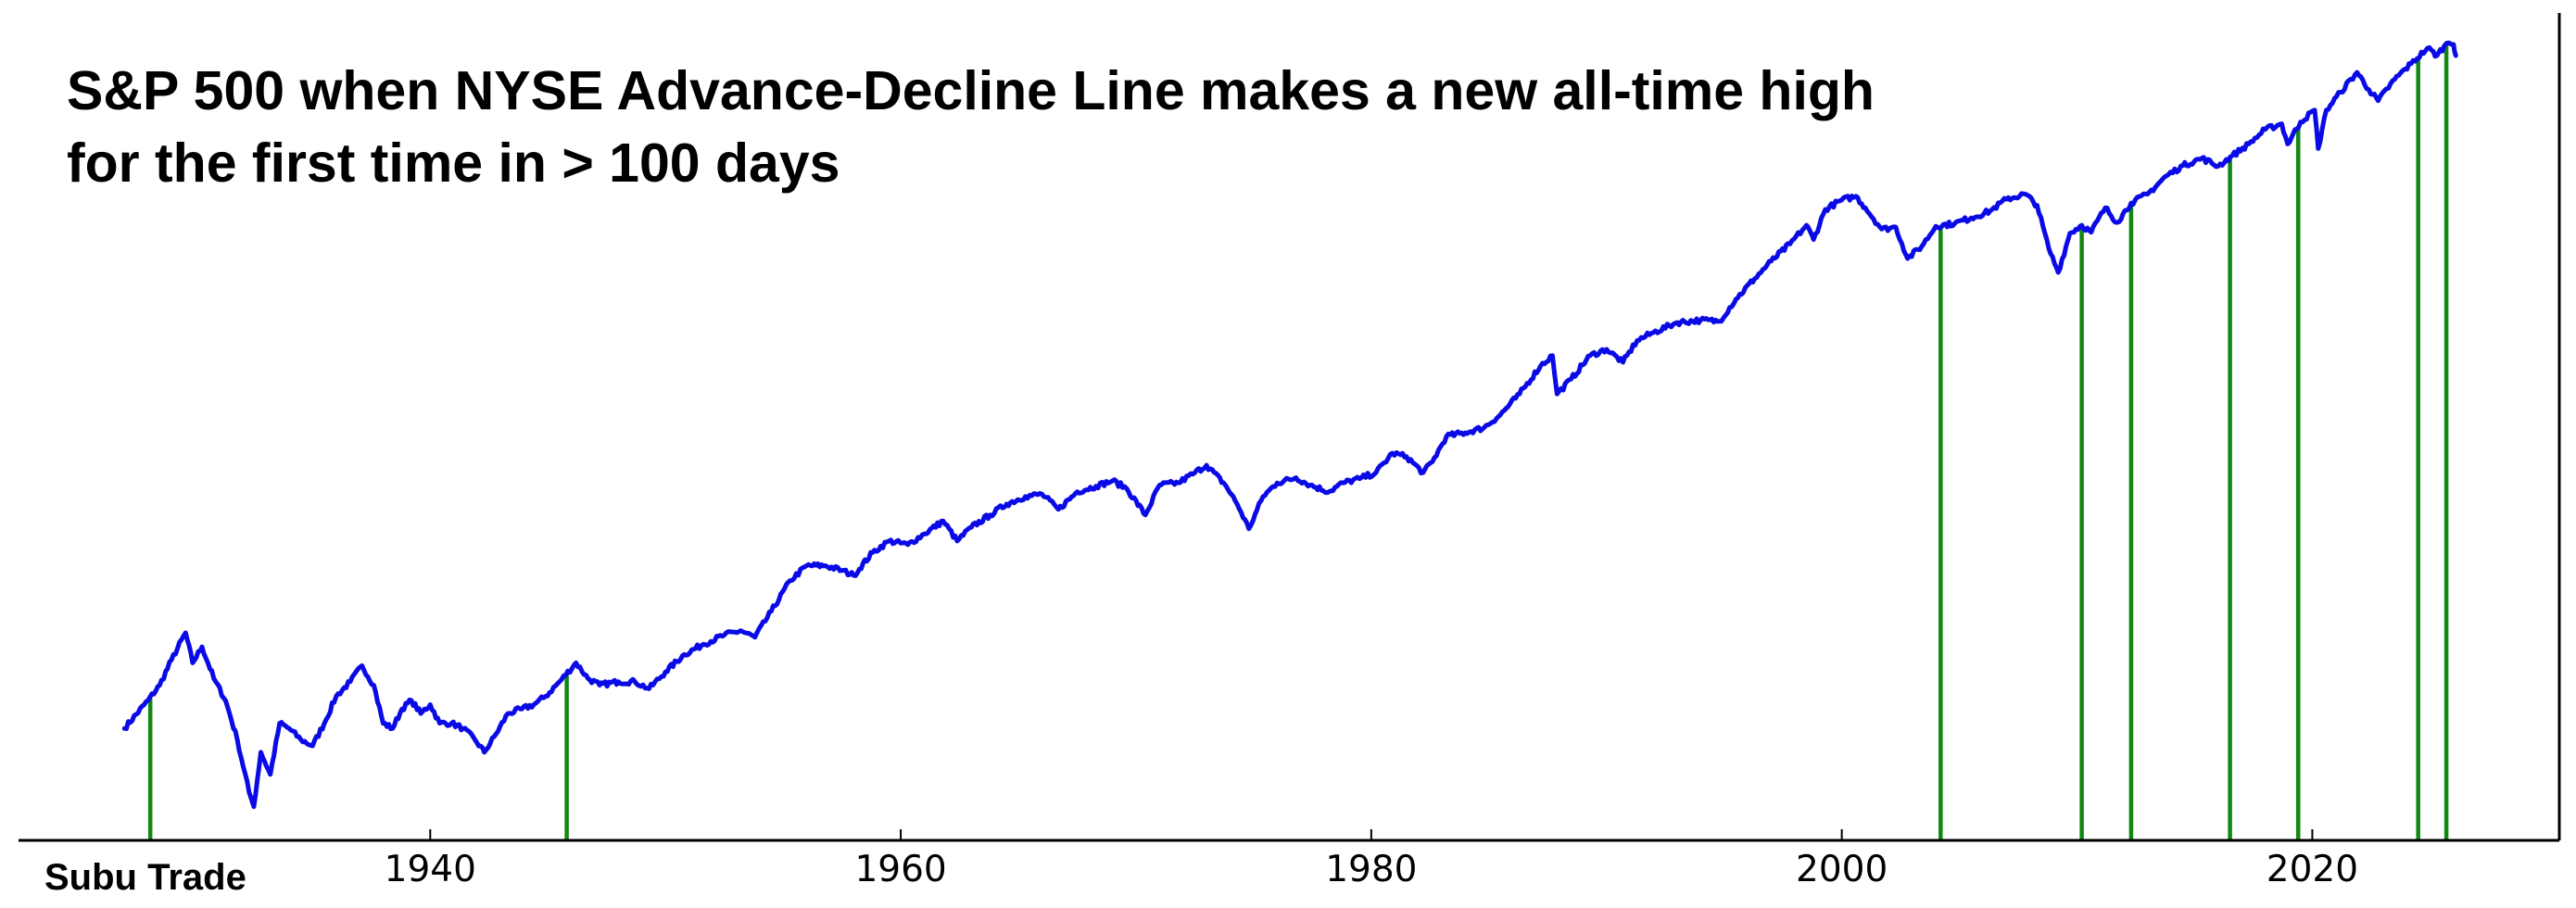  What do you see at coordinates (2312, 869) in the screenshot?
I see `x-tick-label: 2020` at bounding box center [2312, 869].